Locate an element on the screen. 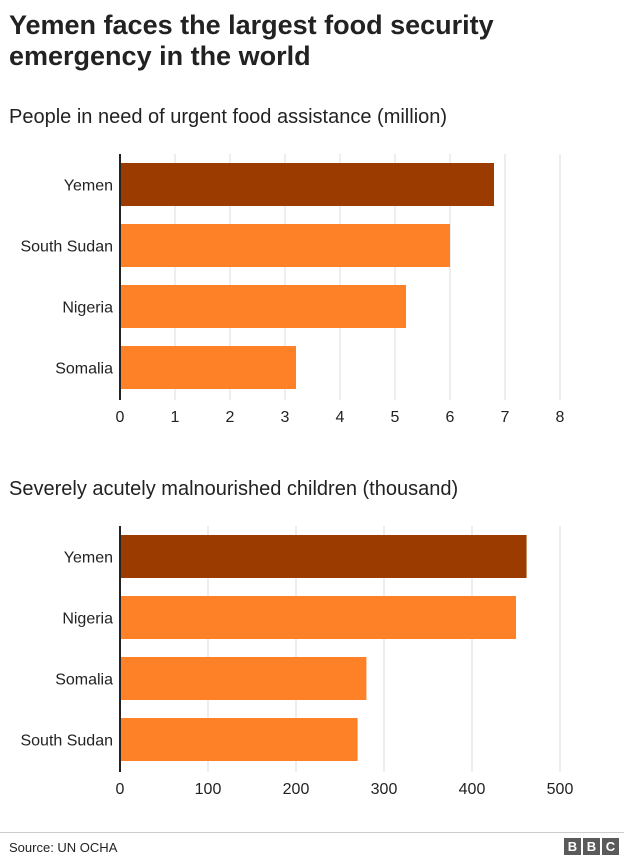 This screenshot has width=624, height=860. footer-divider is located at coordinates (312, 832).